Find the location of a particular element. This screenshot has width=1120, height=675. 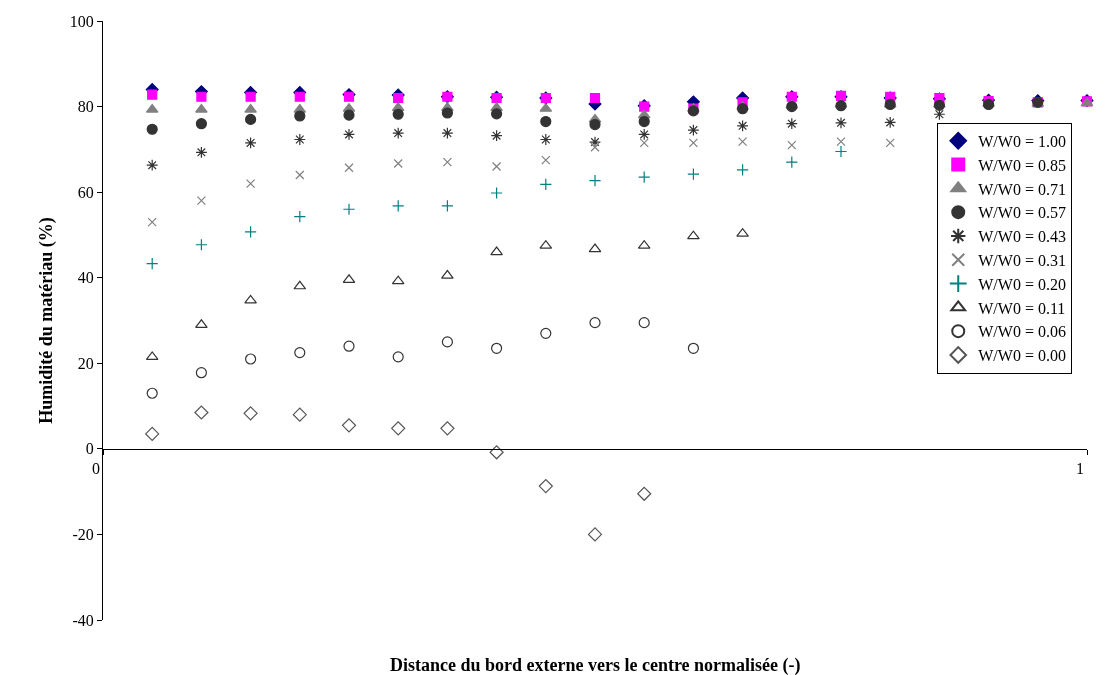

y-tick-label: 100 is located at coordinates (81, 21).